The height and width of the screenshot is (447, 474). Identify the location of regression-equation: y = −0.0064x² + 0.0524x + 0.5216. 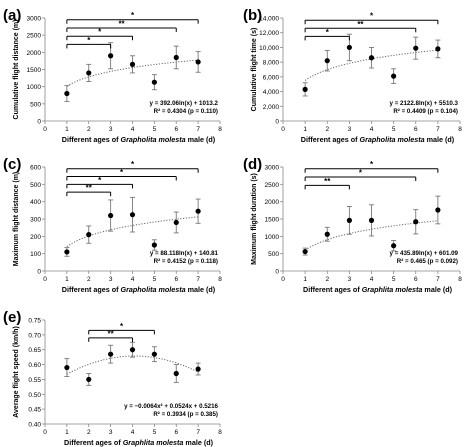
(171, 406).